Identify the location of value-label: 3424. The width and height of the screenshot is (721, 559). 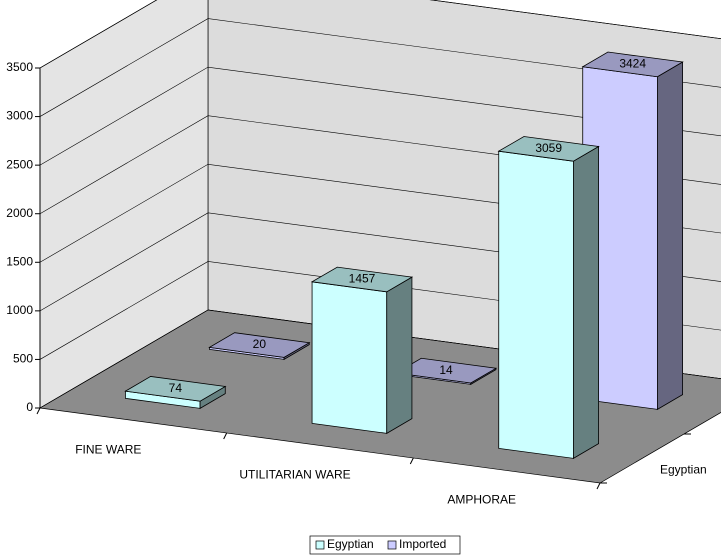
(632, 64).